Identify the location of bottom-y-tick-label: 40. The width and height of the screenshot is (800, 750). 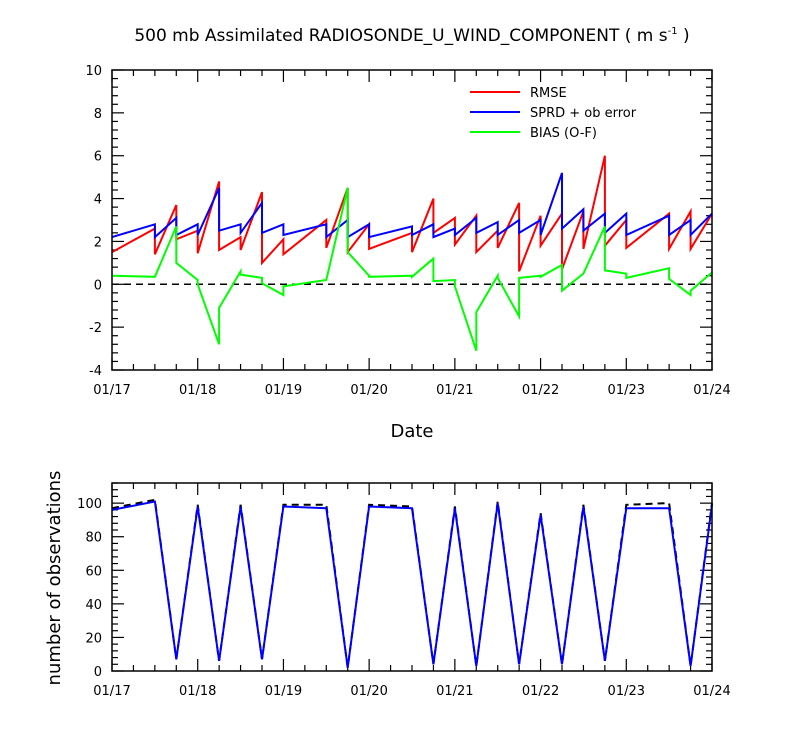
(93, 605).